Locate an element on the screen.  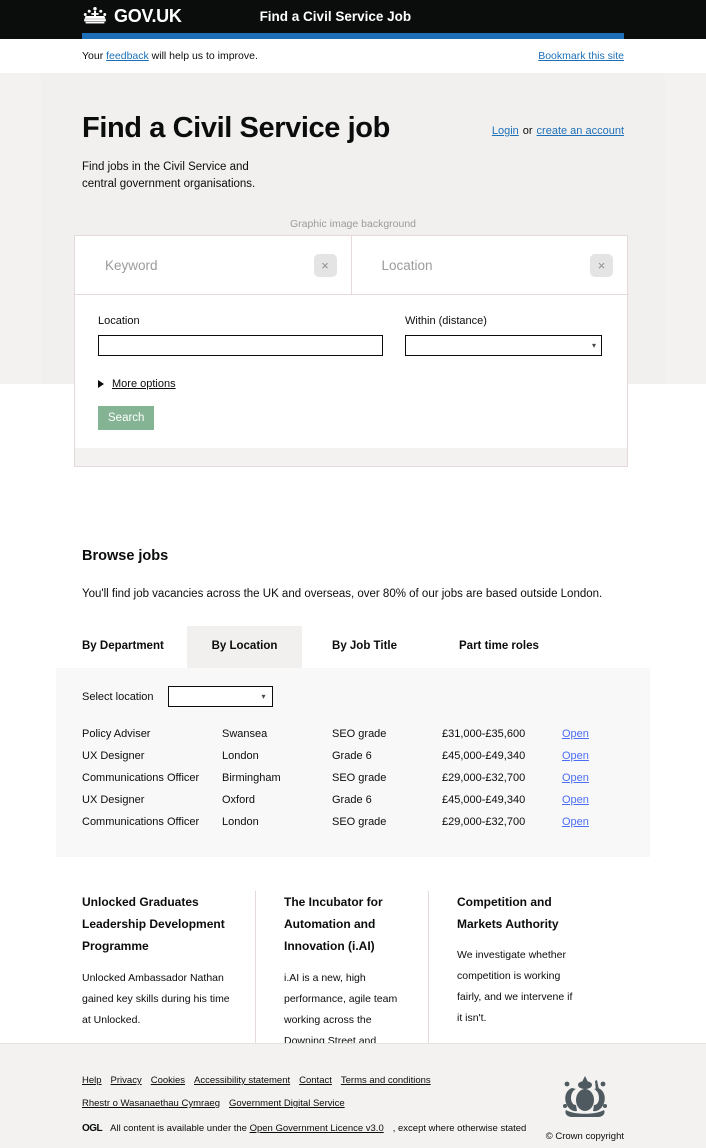
job-location: Oxford is located at coordinates (239, 800).